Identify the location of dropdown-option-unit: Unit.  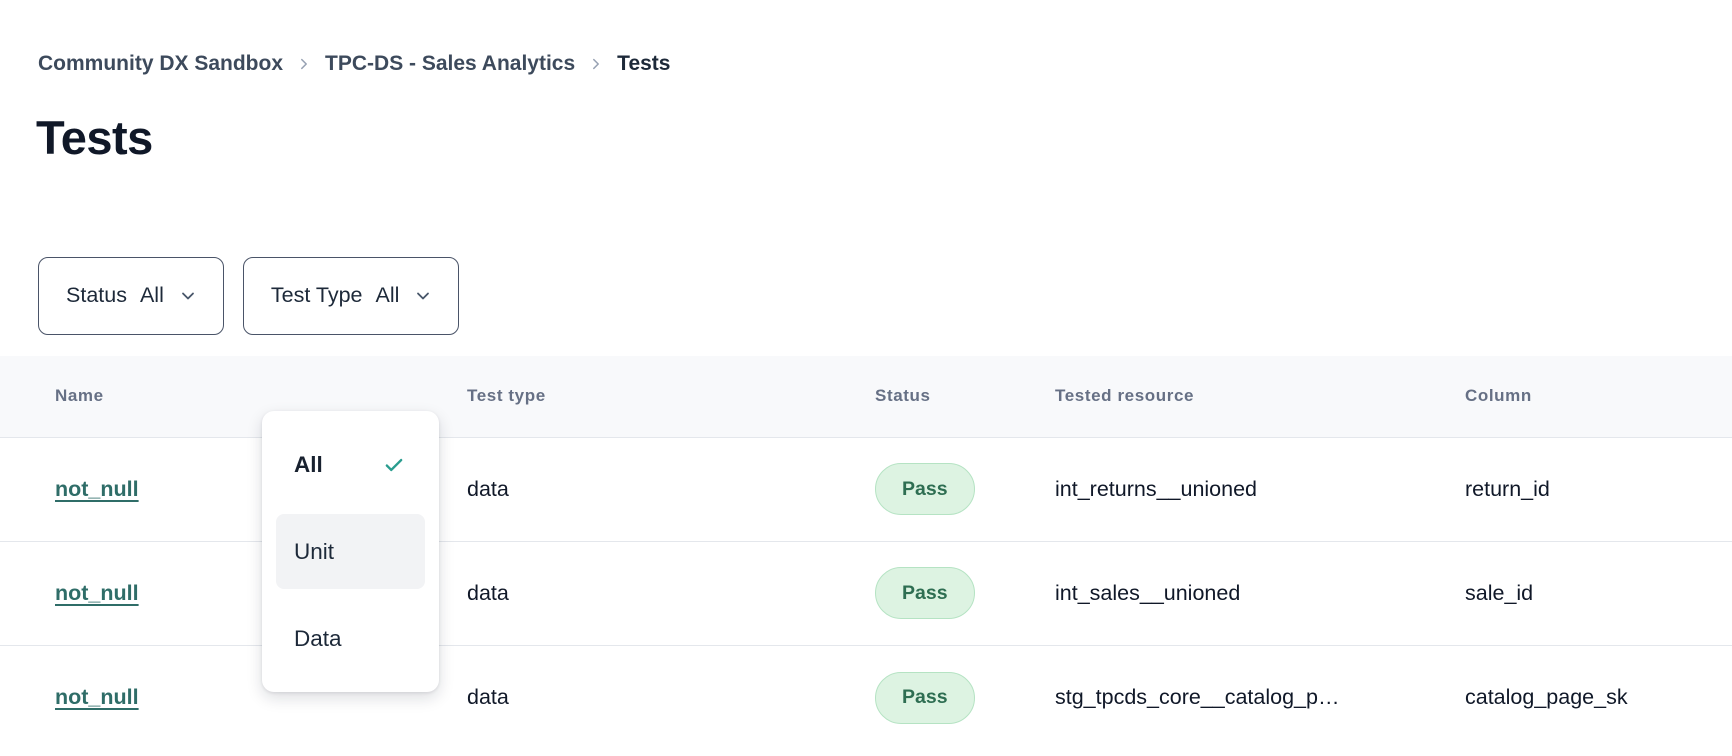
(350, 551).